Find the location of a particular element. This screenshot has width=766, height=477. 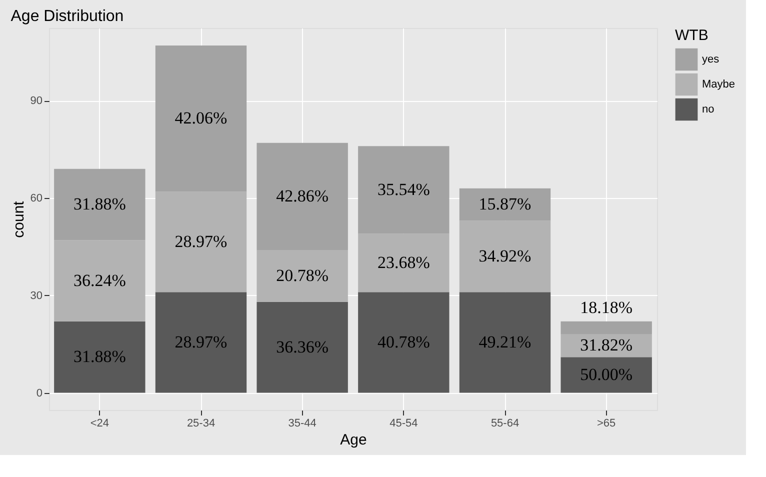

x-tick-label: 25-34 is located at coordinates (201, 424).